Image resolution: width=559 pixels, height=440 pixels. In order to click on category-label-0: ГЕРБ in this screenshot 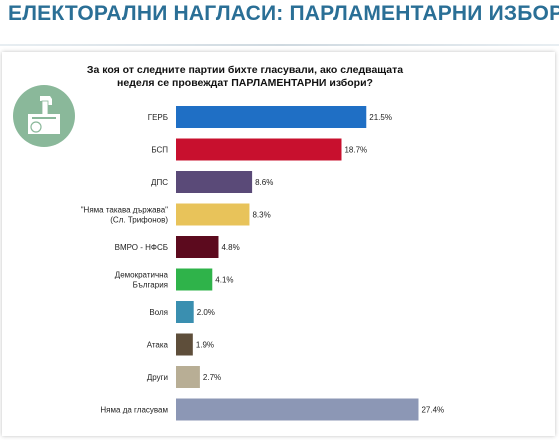, I will do `click(158, 117)`.